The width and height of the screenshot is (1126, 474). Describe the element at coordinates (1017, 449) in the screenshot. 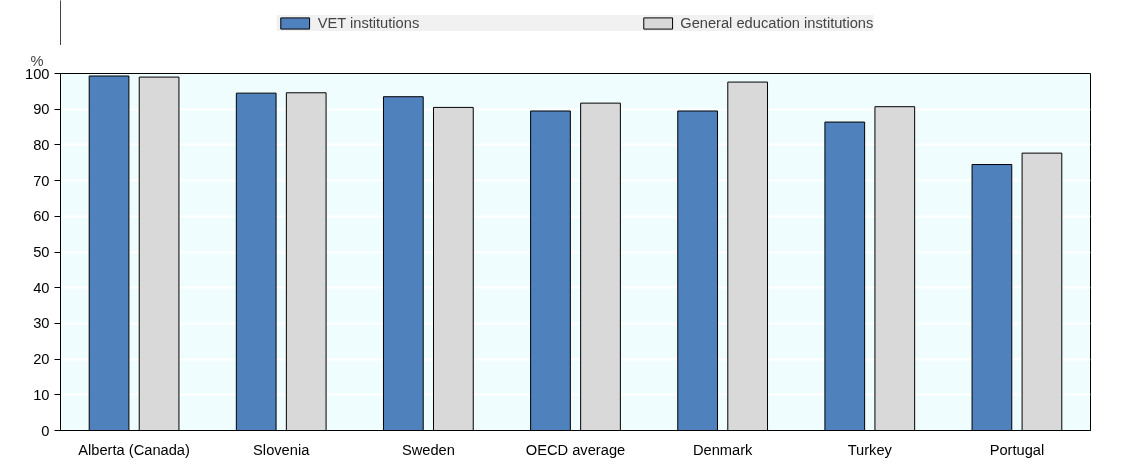

I see `x-tick-label: Portugal` at that location.